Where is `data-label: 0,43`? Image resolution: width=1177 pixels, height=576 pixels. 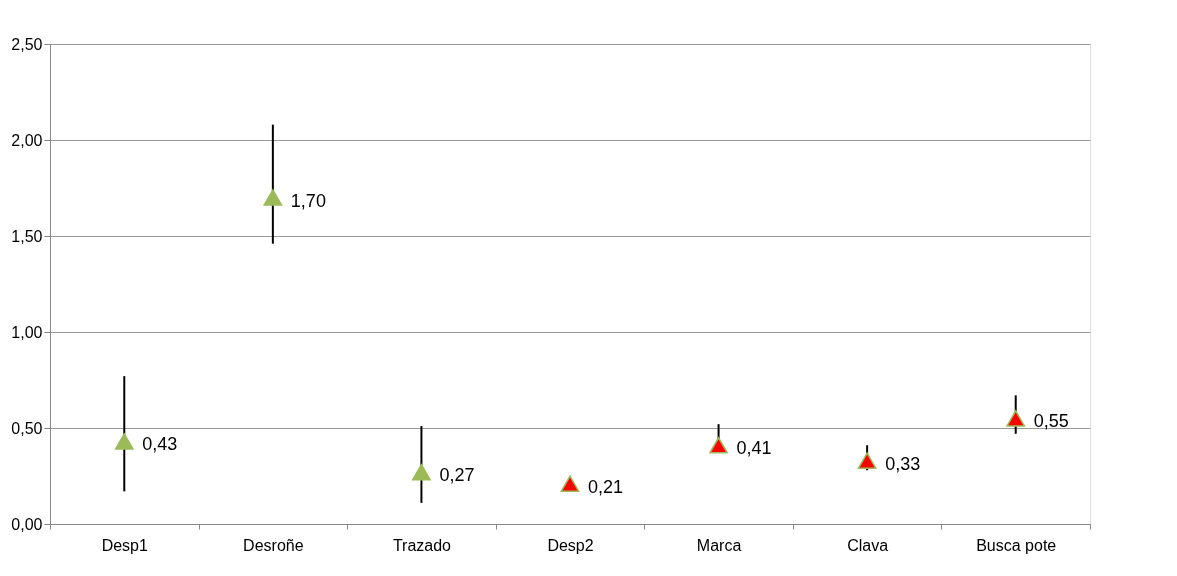
data-label: 0,43 is located at coordinates (160, 444).